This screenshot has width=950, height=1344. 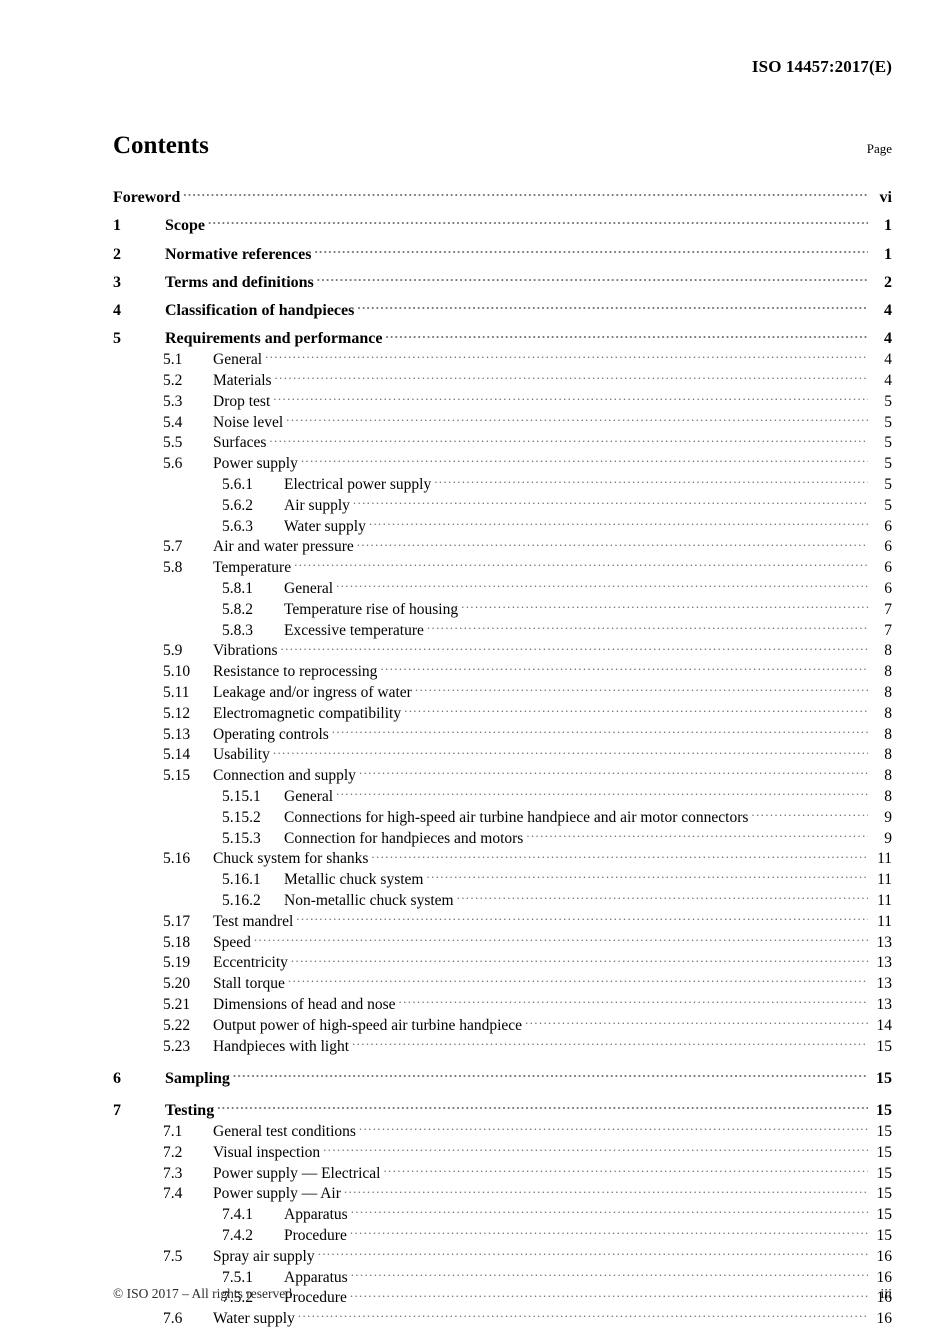 What do you see at coordinates (177, 734) in the screenshot?
I see `toc-entry-number: 5.13` at bounding box center [177, 734].